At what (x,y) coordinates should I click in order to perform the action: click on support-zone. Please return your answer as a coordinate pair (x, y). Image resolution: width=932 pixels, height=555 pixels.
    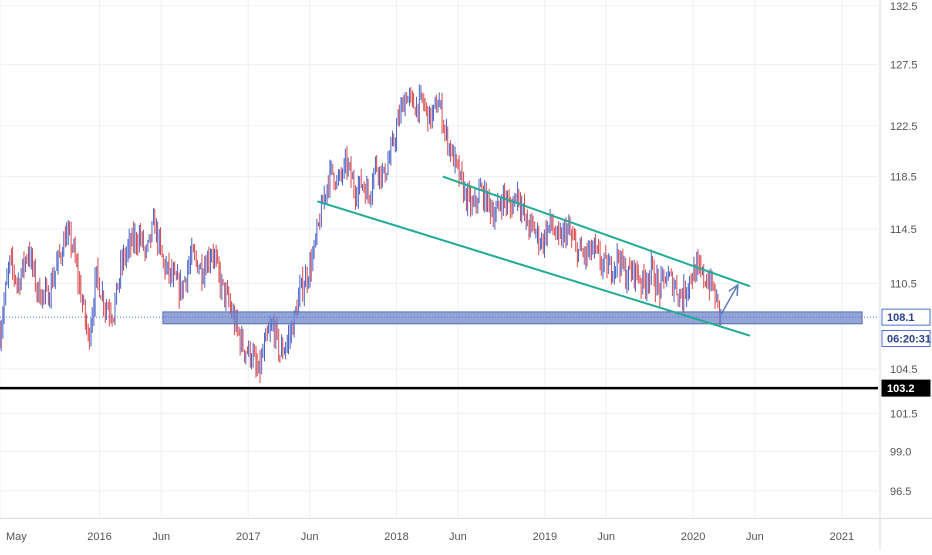
    Looking at the image, I should click on (512, 318).